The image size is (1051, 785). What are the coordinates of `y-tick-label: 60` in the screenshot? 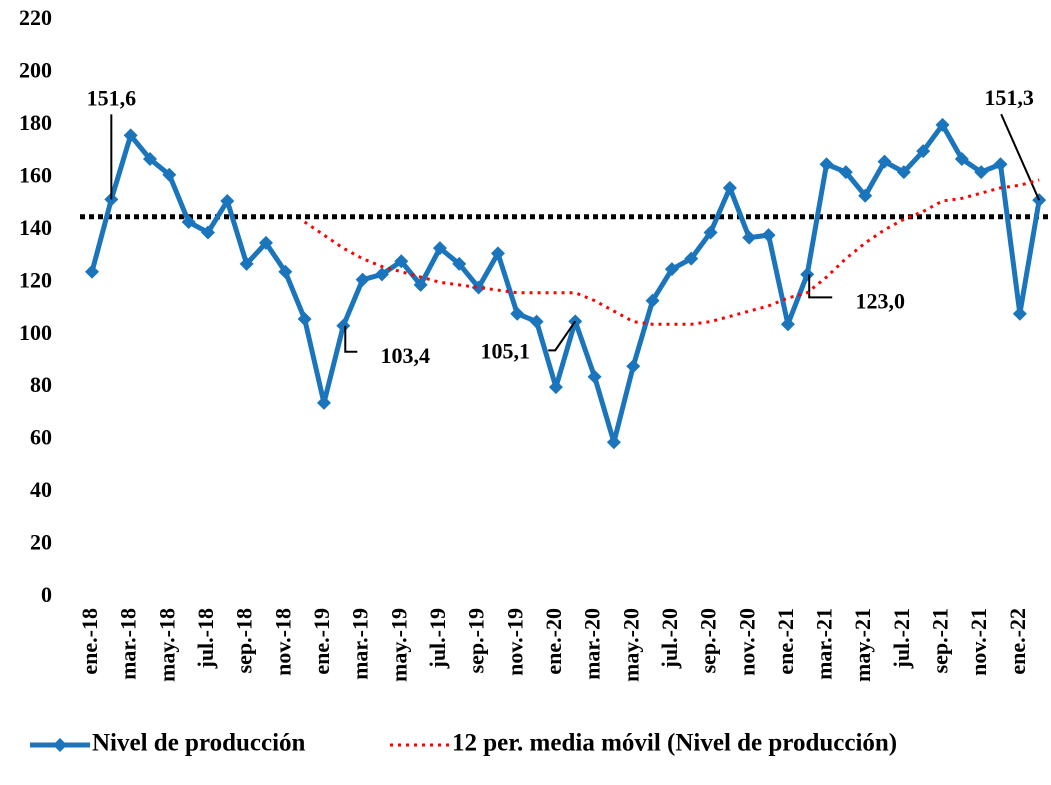 It's located at (41, 437).